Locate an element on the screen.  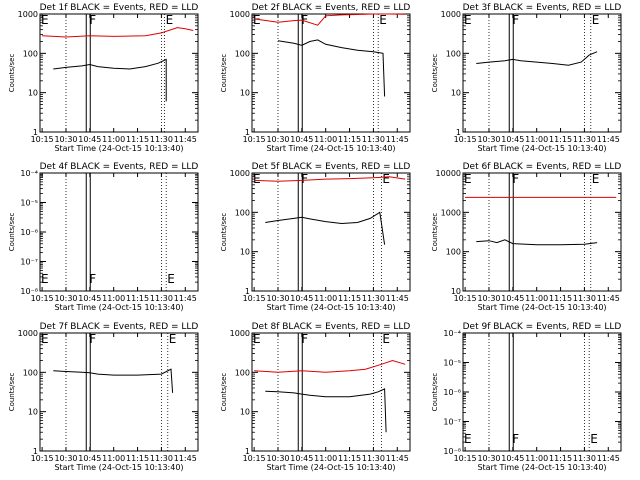
y-tick-label: 10⁻⁸ is located at coordinates (452, 451).